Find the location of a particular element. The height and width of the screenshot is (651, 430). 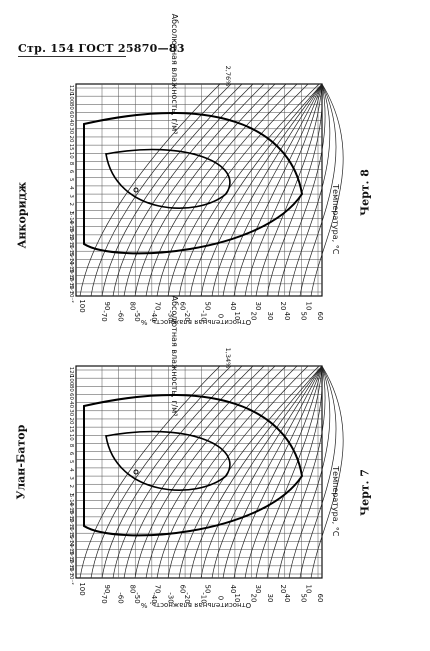

abs-tick-label: 3·10⁻² is located at coordinates (71, 277).